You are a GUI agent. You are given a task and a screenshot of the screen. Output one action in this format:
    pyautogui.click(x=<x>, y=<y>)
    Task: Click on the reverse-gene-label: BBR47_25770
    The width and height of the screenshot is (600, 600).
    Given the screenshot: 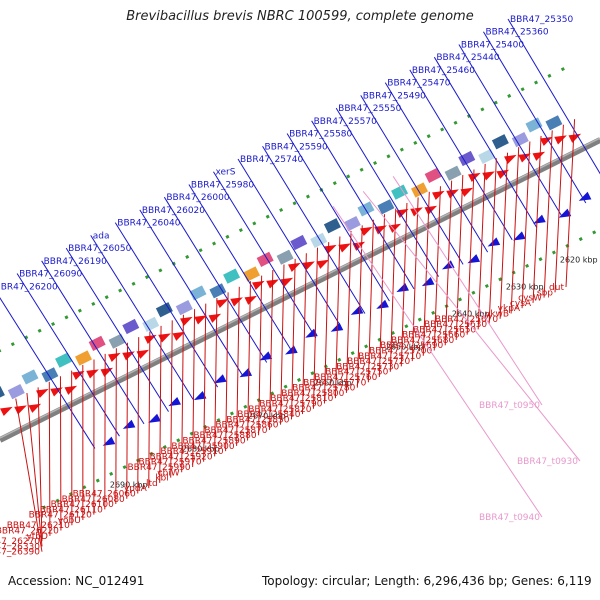 What is the action you would take?
    pyautogui.click(x=334, y=383)
    